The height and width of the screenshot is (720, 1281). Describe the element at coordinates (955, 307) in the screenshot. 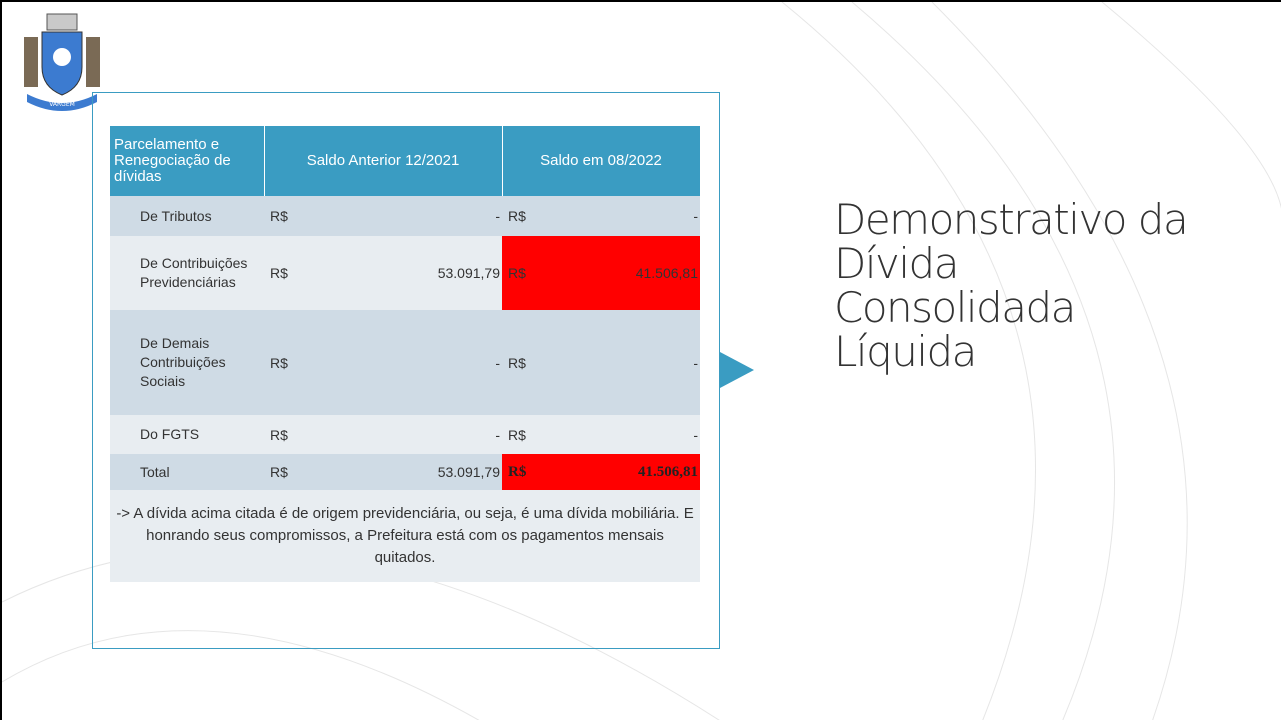

I see `title-line: Consolidada` at that location.